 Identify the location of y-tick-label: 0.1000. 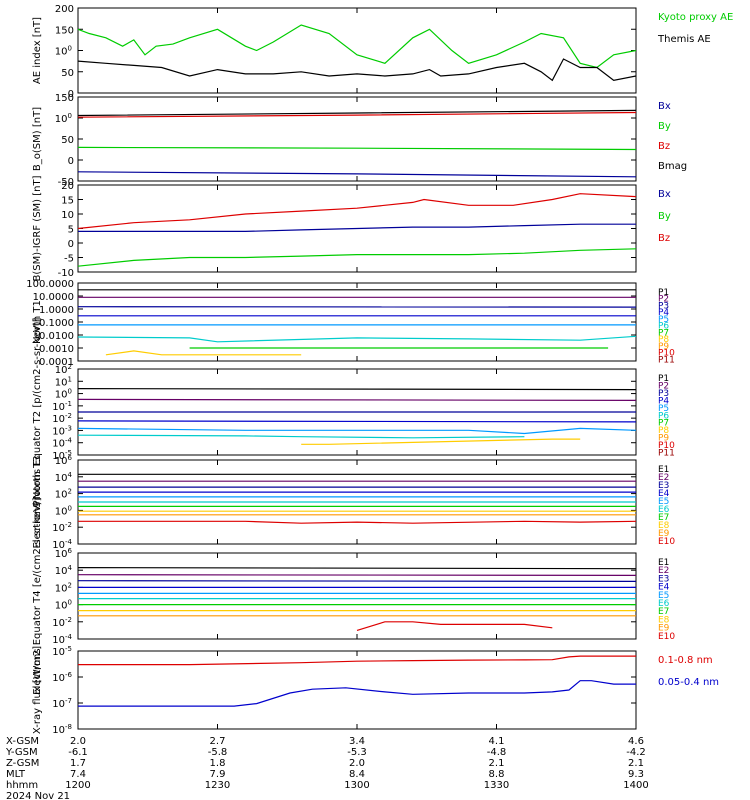
(56, 323).